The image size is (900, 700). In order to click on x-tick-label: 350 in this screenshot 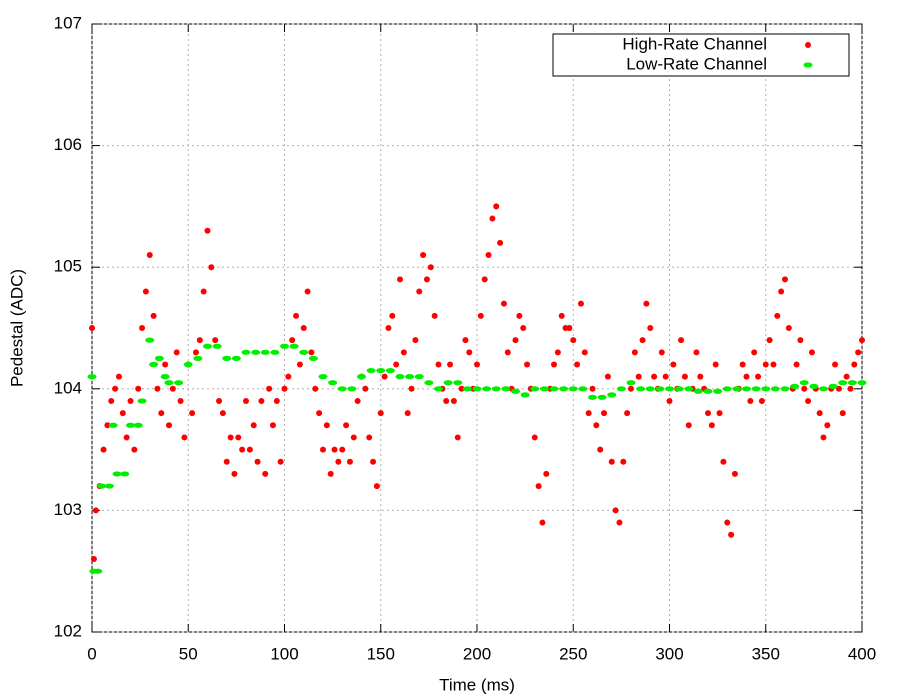, I will do `click(766, 653)`.